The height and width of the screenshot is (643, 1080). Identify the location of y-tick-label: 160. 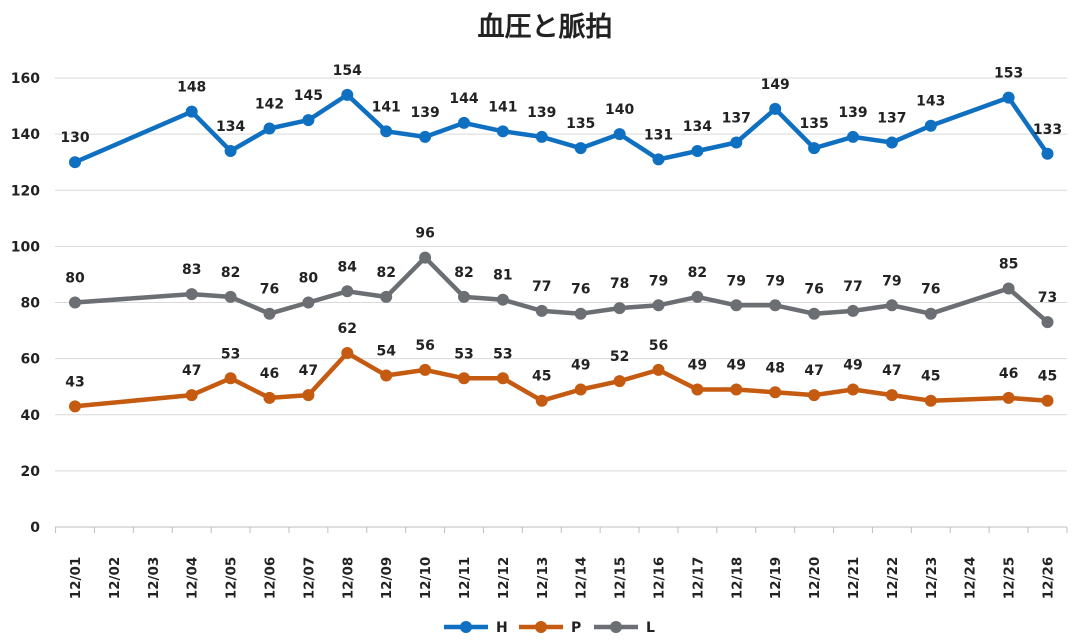
(25, 79).